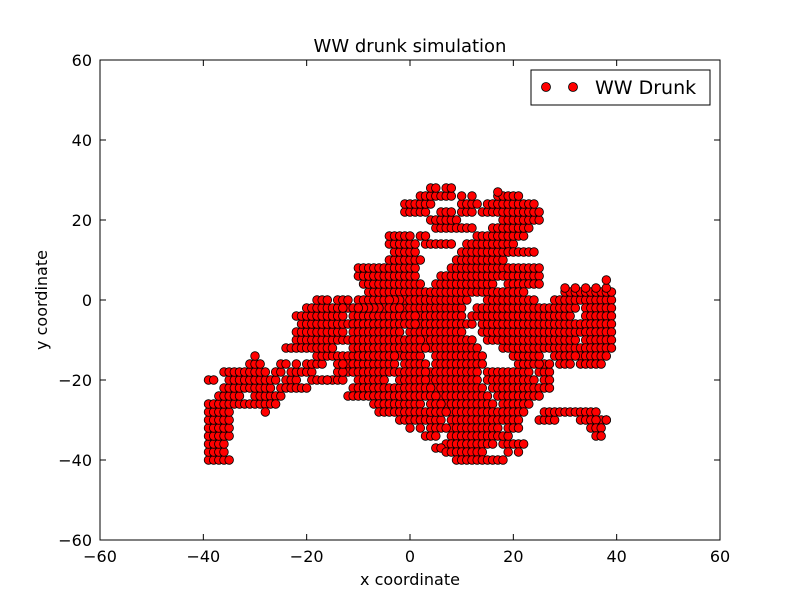 Image resolution: width=800 pixels, height=600 pixels. I want to click on x-axis-title: x coordinate, so click(410, 579).